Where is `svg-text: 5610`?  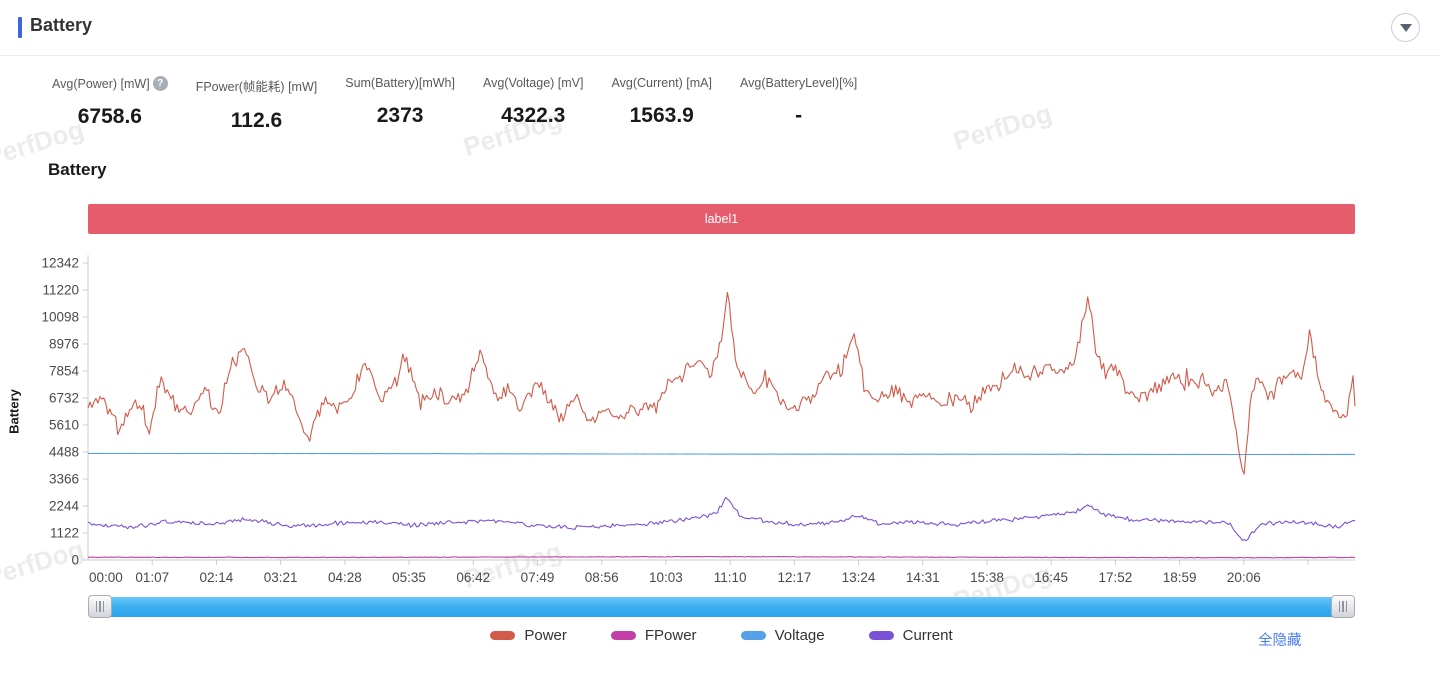 svg-text: 5610 is located at coordinates (64, 425).